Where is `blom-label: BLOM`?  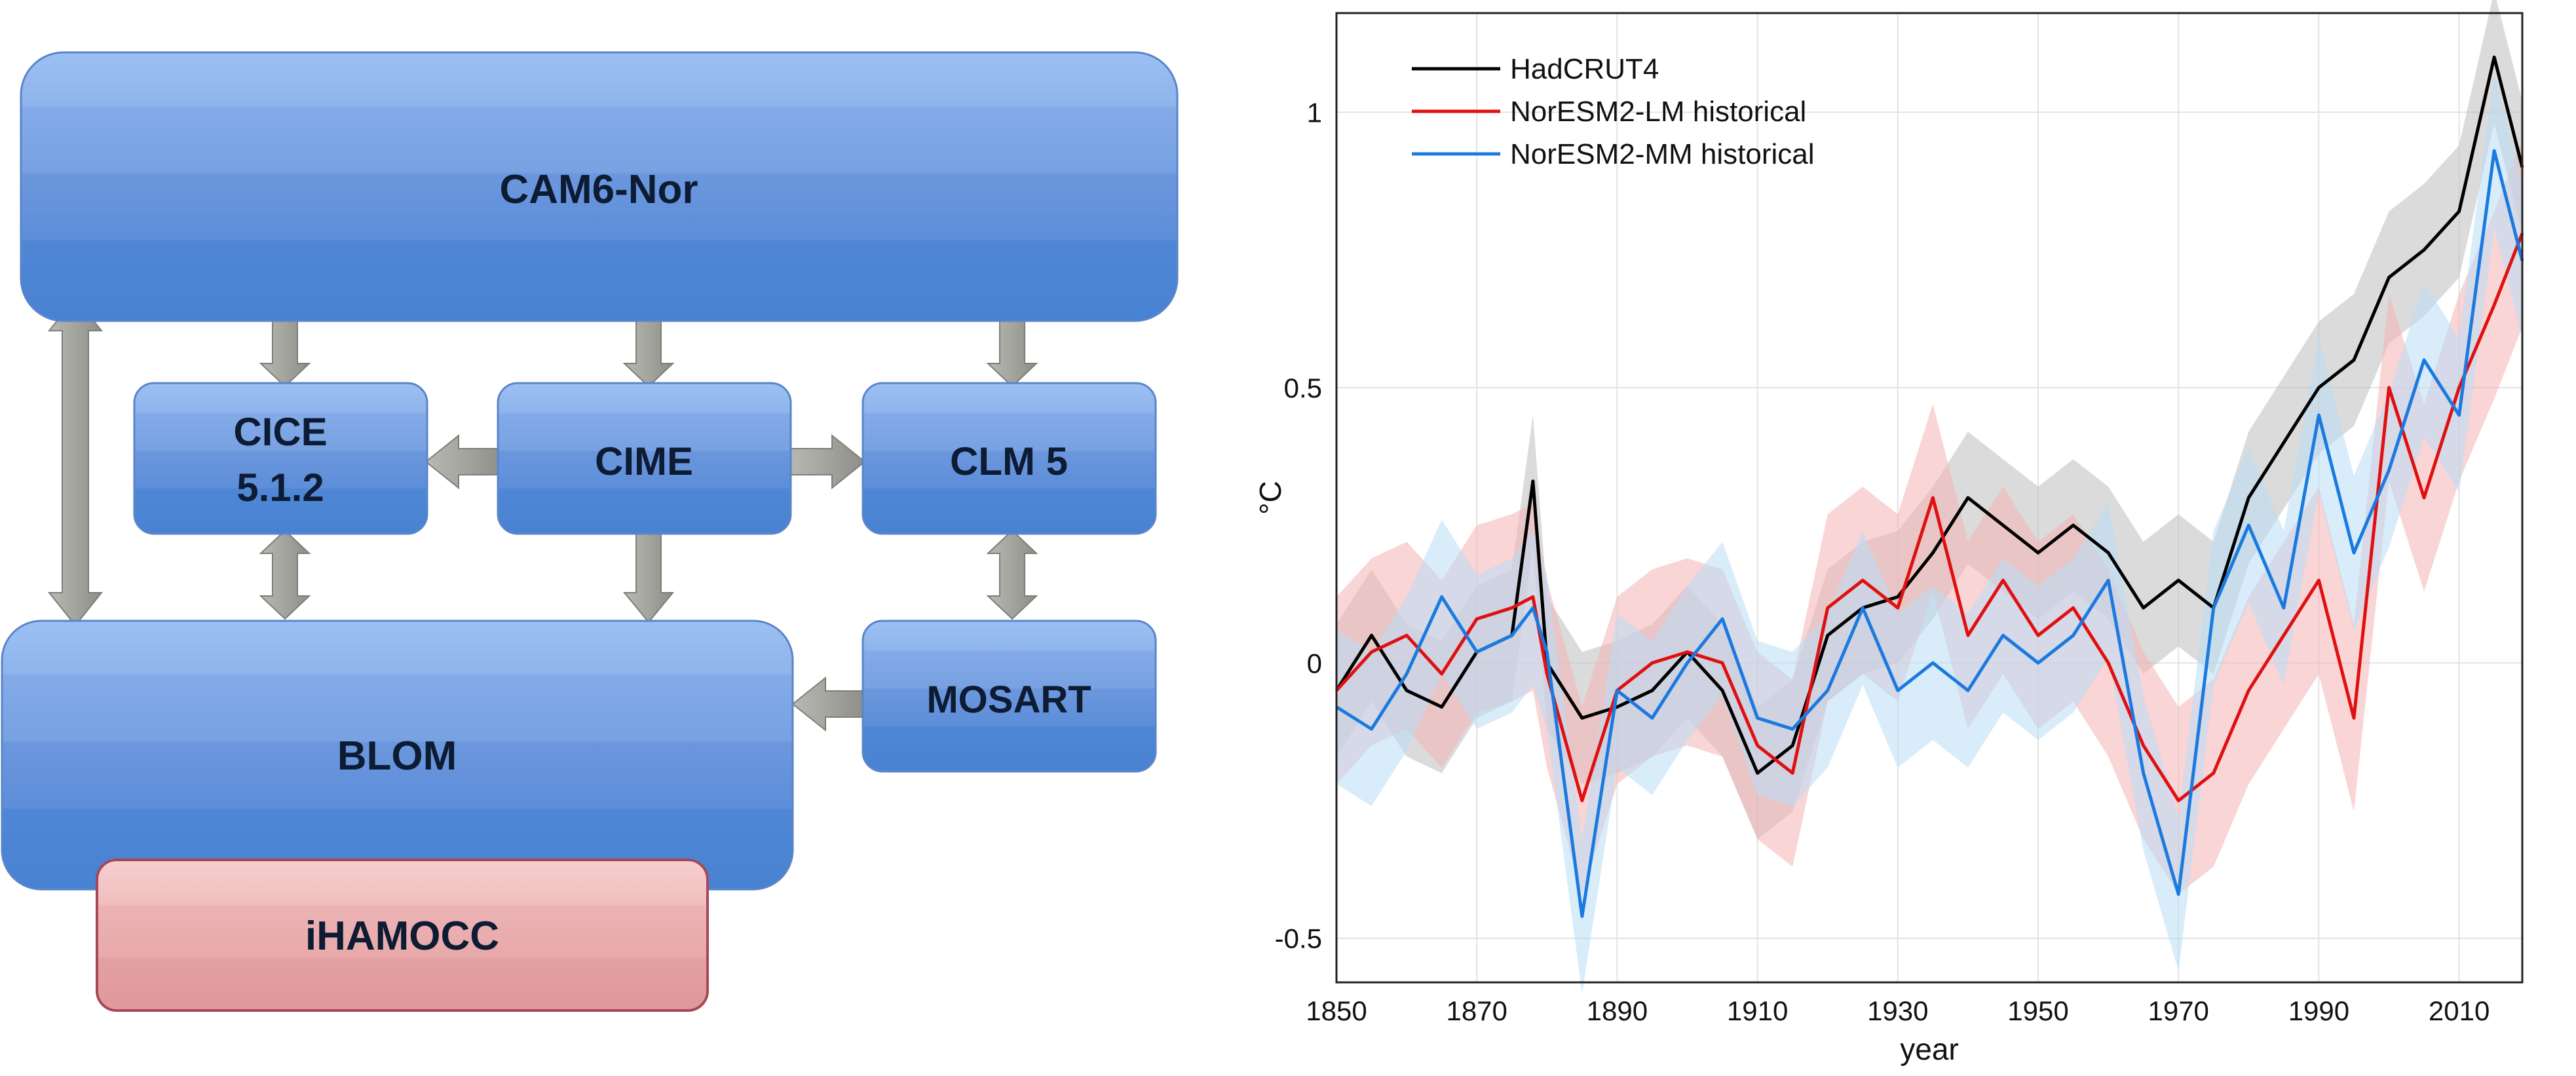 blom-label: BLOM is located at coordinates (397, 756).